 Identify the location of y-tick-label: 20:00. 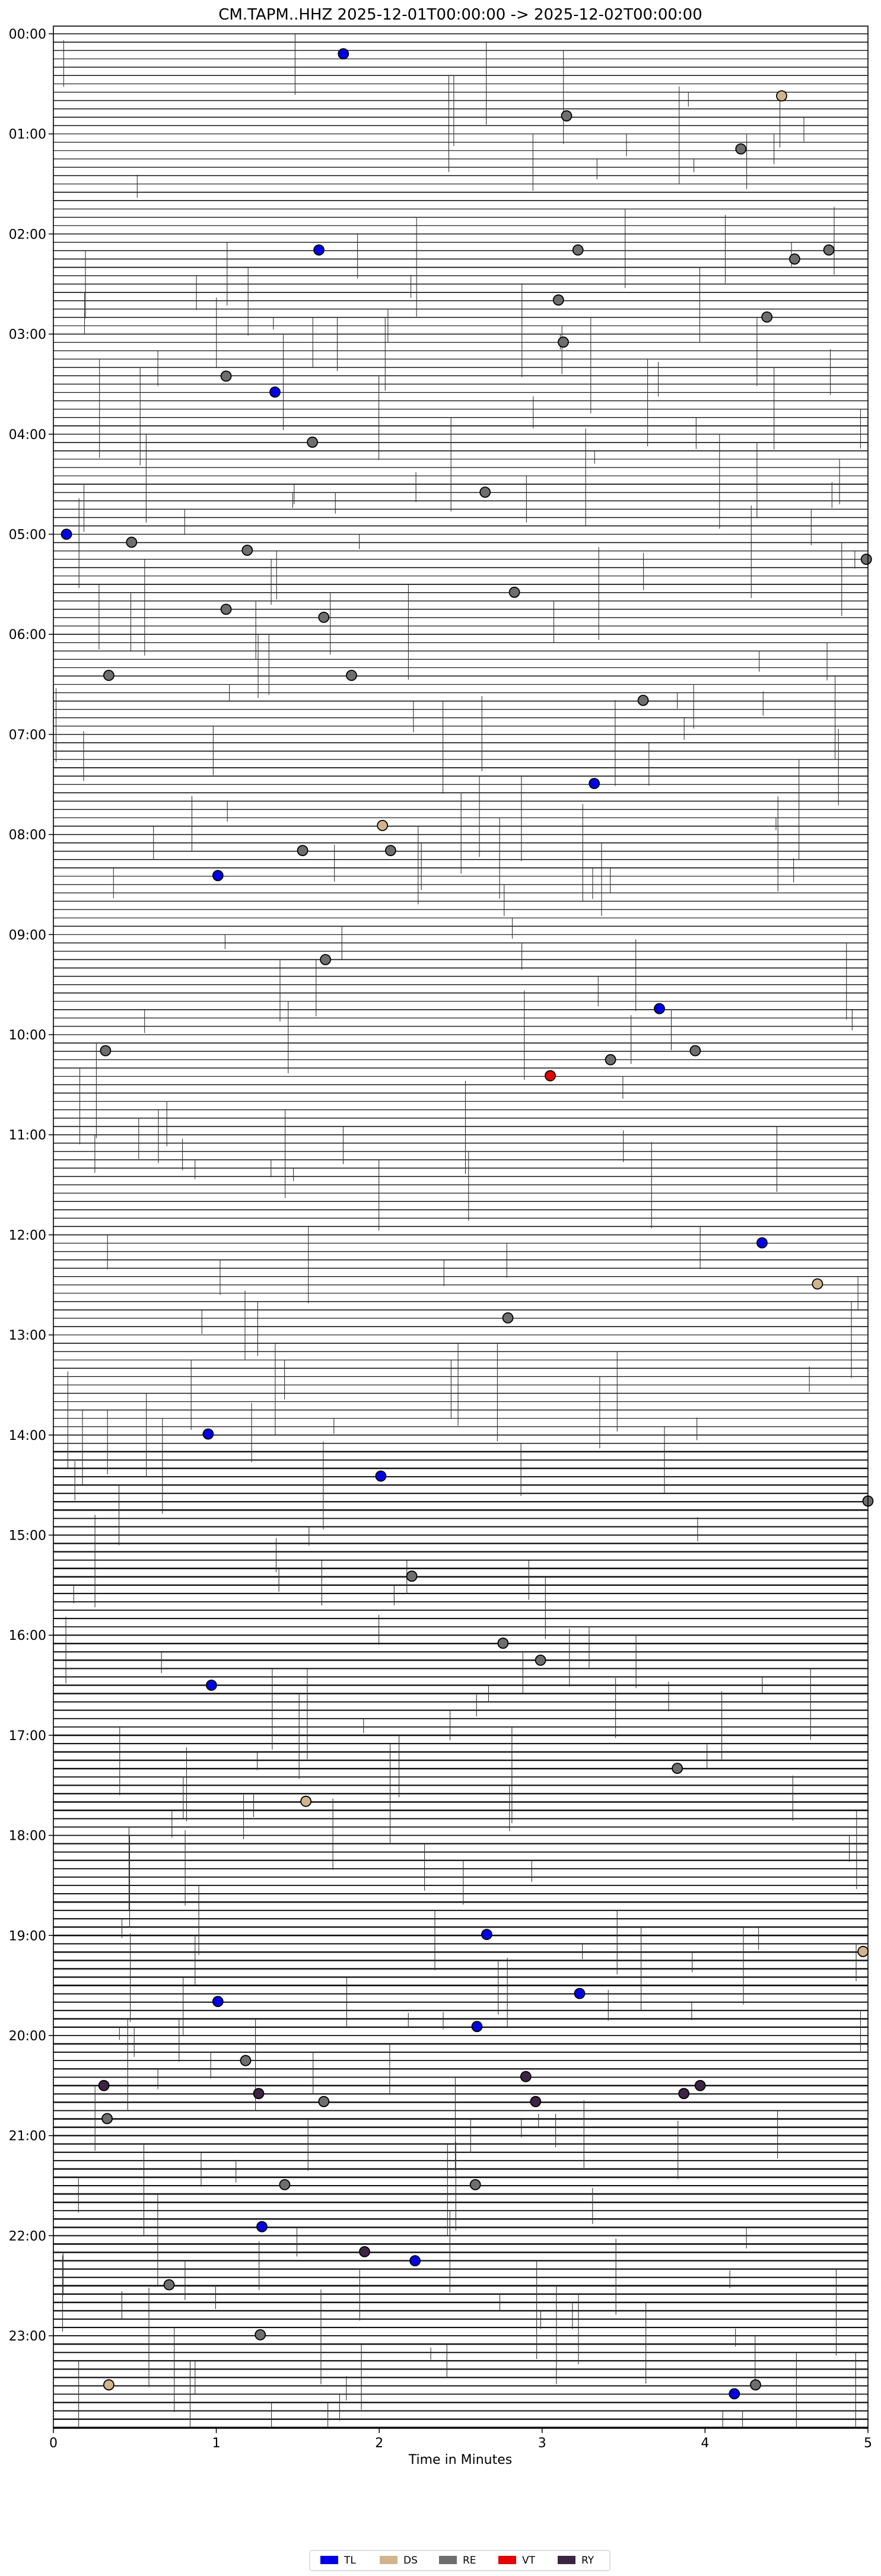
(27, 2036).